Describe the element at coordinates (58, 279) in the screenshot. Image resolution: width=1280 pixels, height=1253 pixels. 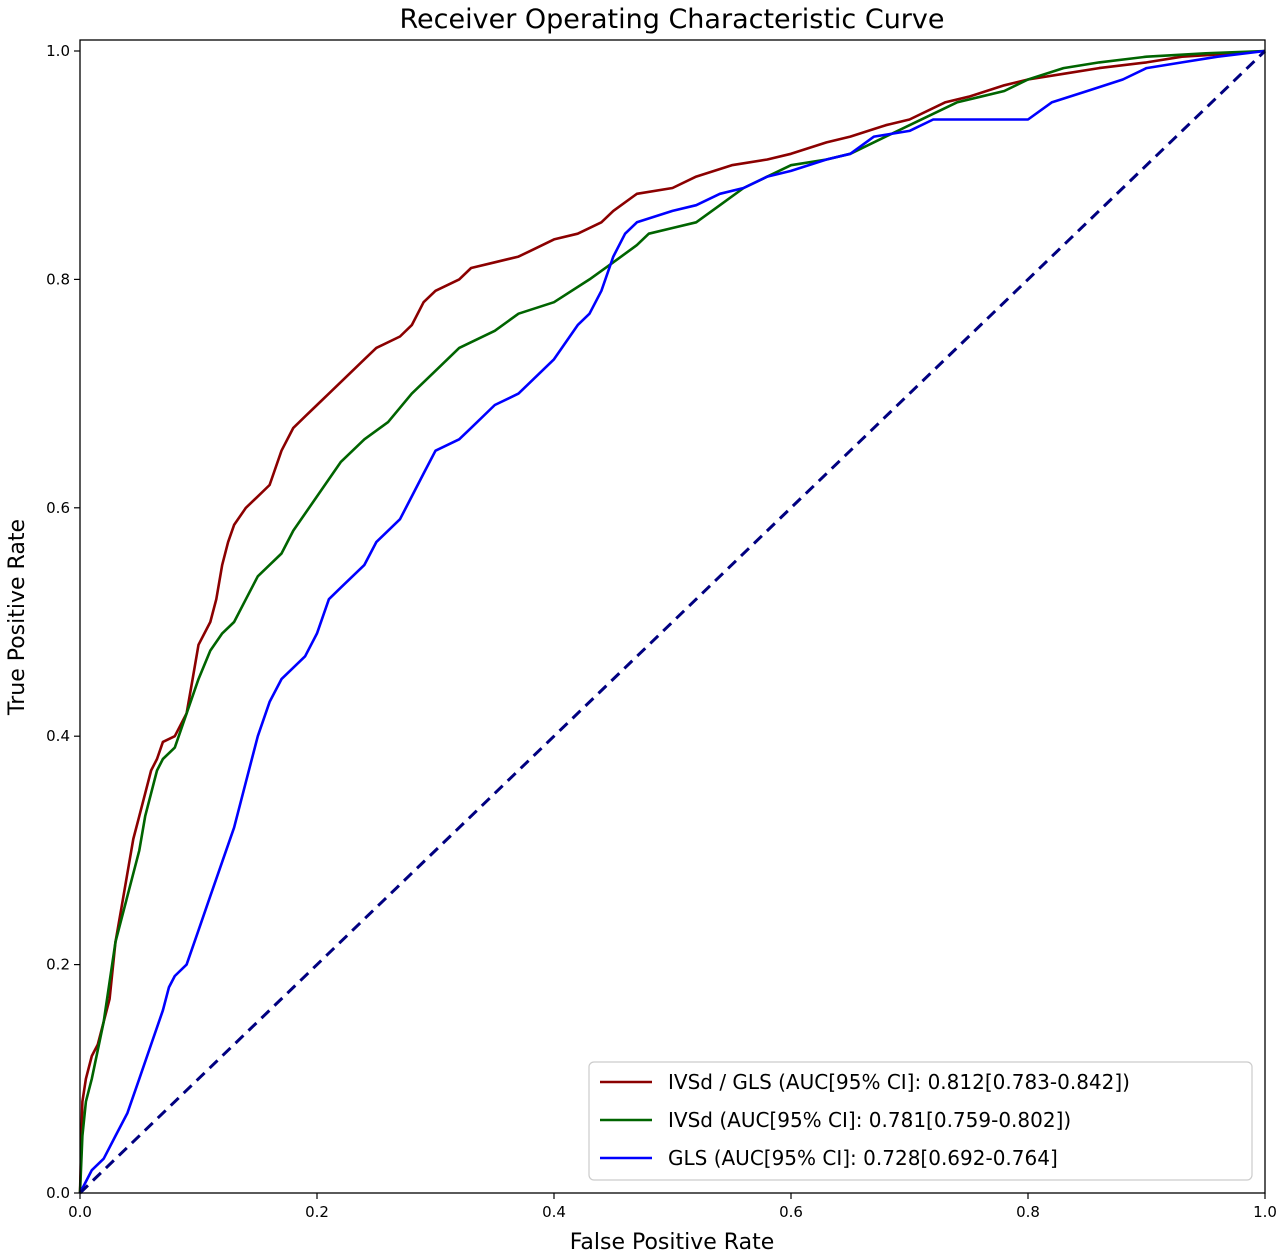
I see `y-tick-label: 0.8` at that location.